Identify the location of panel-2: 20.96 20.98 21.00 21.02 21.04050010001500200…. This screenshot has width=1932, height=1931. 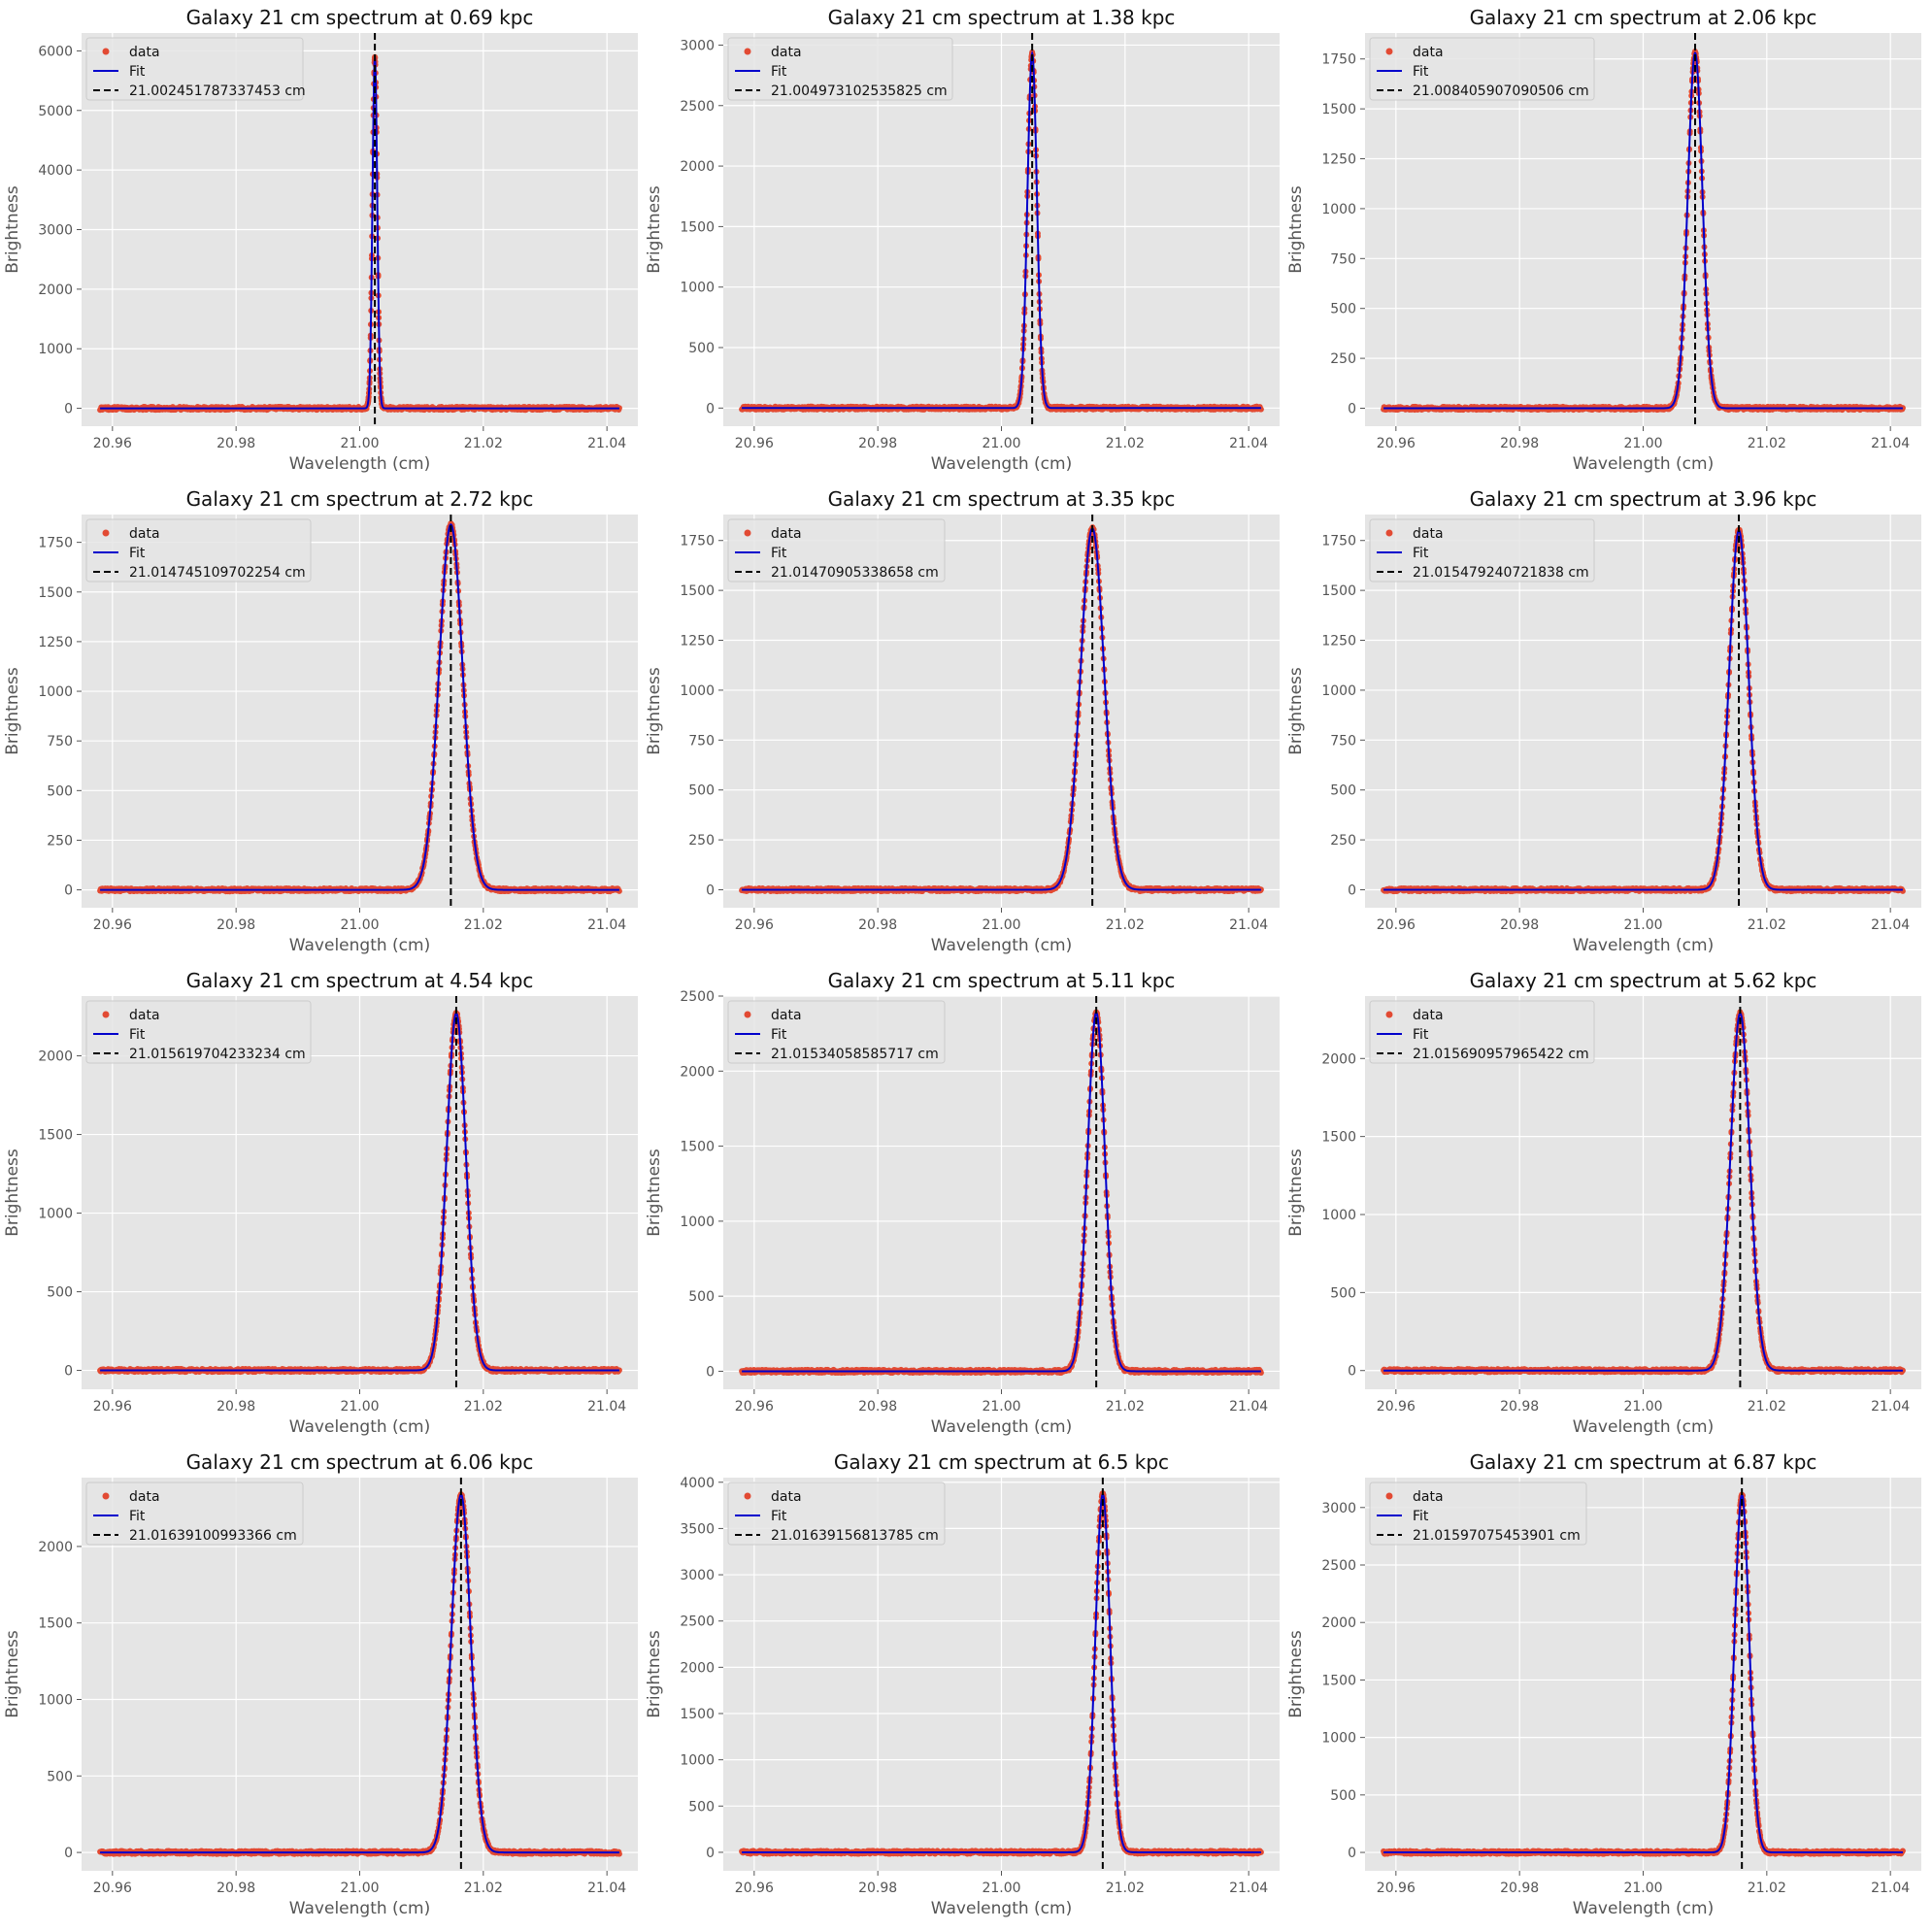
(962, 240).